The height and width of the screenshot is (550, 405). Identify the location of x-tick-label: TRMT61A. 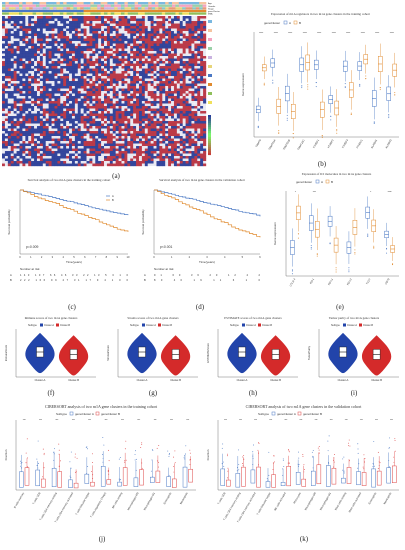
(272, 144).